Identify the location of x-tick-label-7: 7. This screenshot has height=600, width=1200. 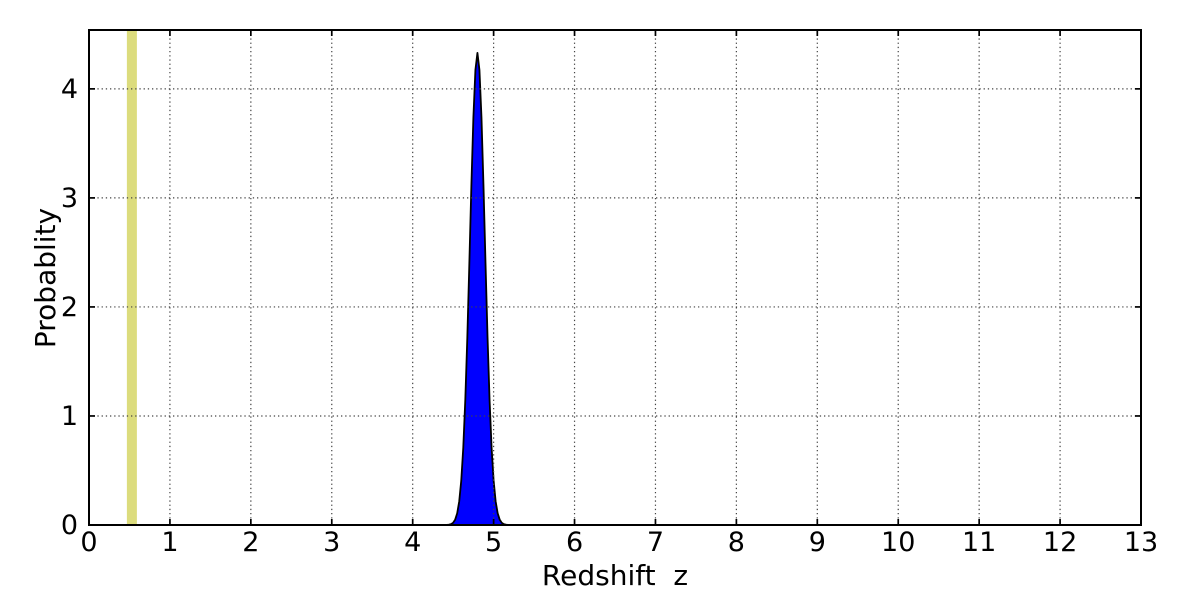
(655, 542).